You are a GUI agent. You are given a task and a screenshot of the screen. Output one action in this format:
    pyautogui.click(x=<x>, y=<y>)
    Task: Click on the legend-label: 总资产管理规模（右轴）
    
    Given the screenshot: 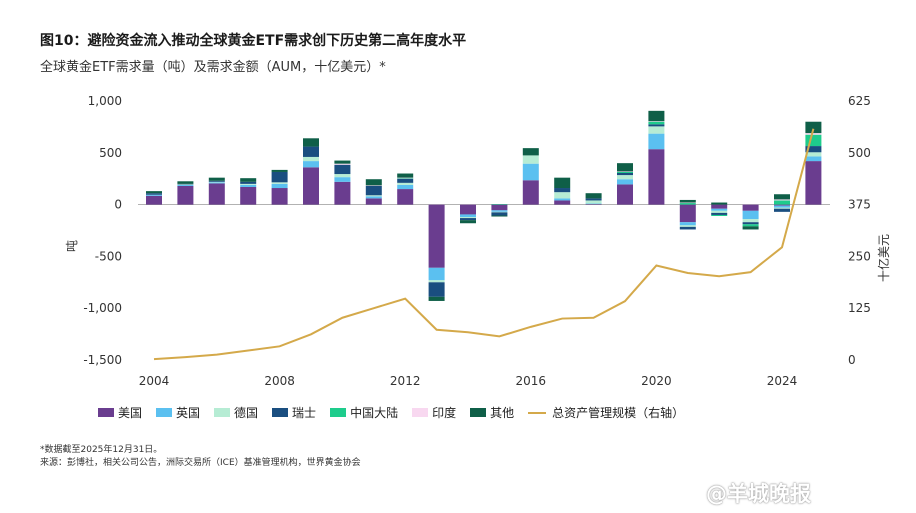 What is the action you would take?
    pyautogui.click(x=618, y=413)
    